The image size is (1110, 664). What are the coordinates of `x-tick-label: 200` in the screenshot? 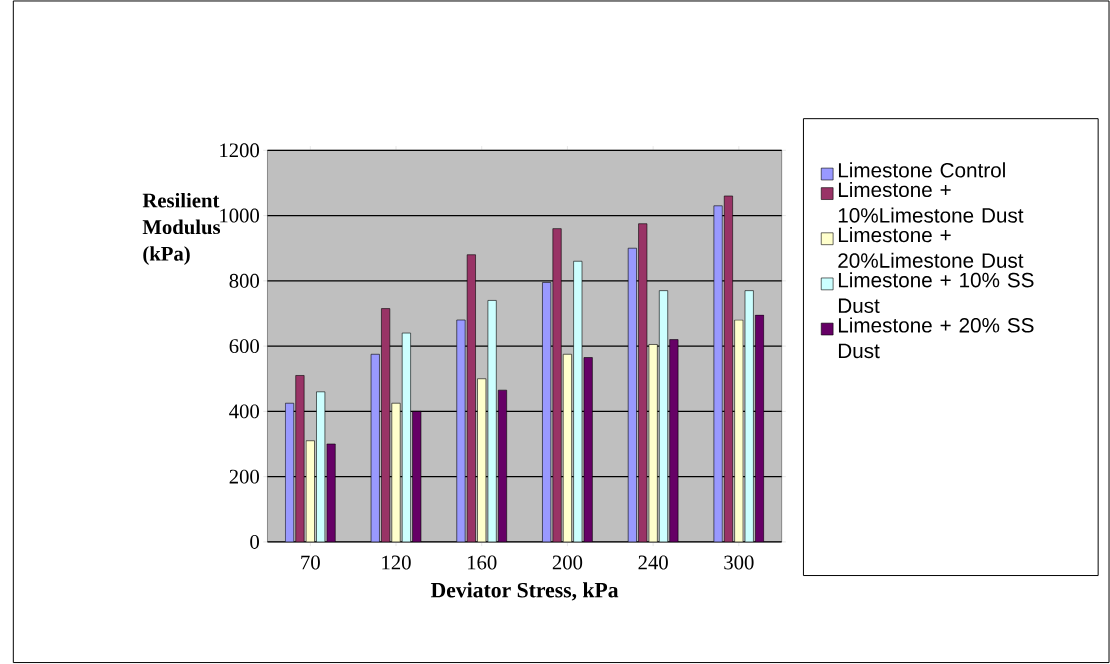 It's located at (567, 562).